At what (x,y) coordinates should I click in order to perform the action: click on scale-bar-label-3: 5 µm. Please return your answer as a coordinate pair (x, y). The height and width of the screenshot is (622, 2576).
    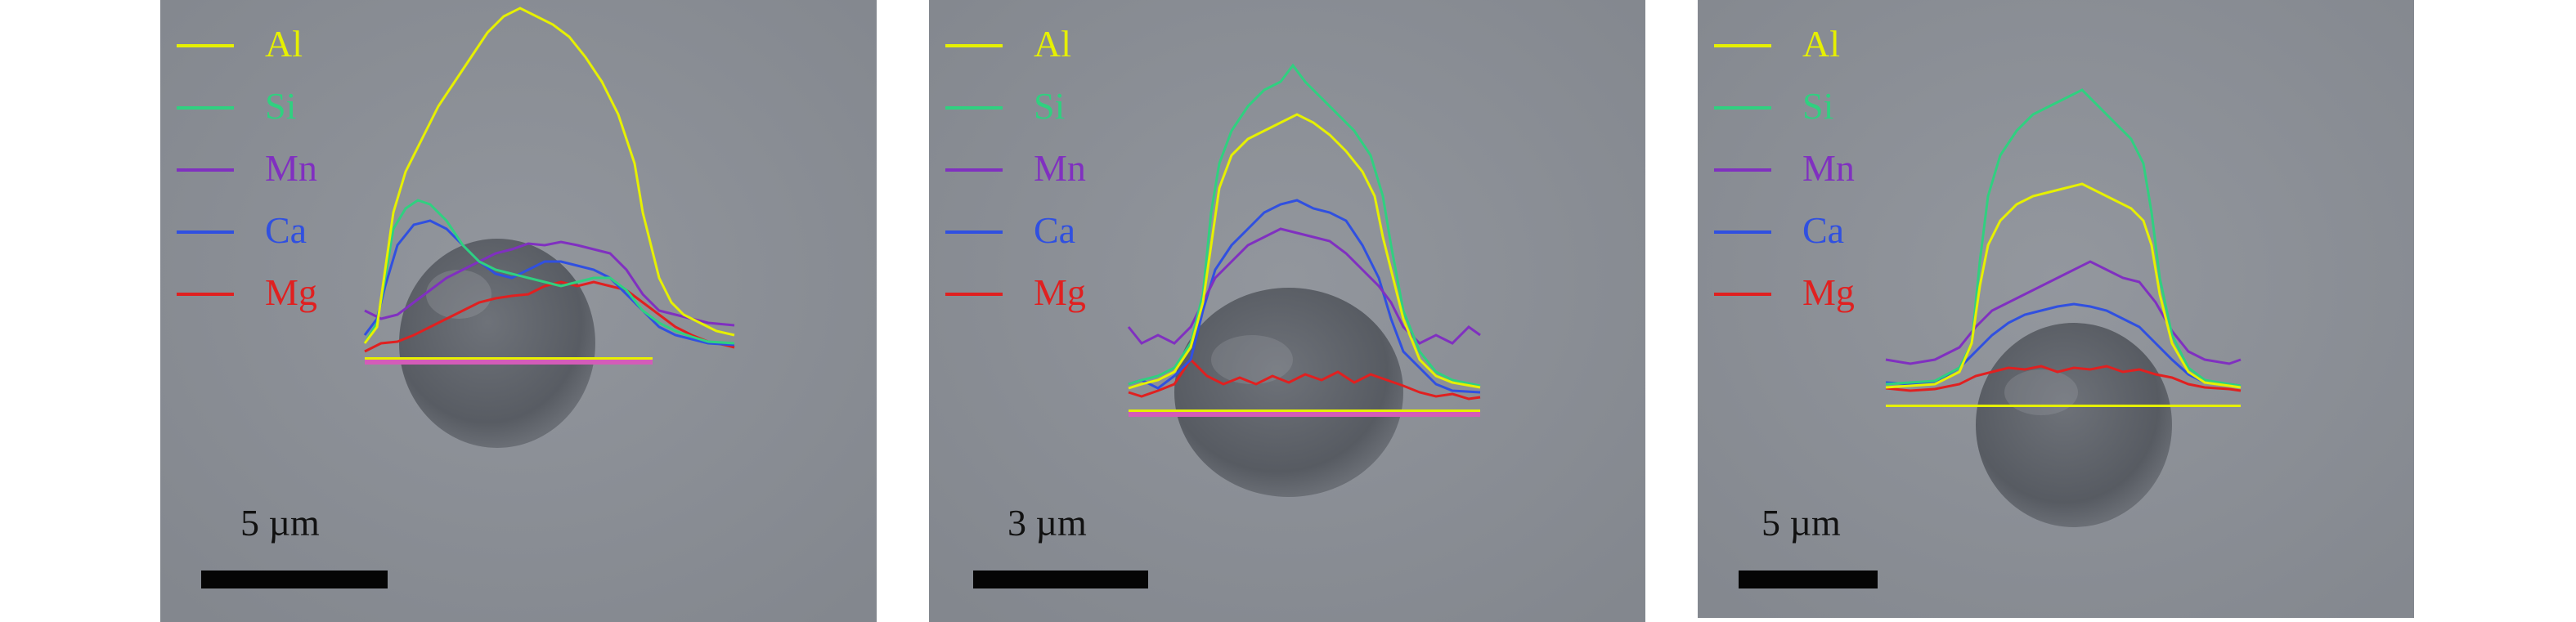
    Looking at the image, I should click on (1801, 523).